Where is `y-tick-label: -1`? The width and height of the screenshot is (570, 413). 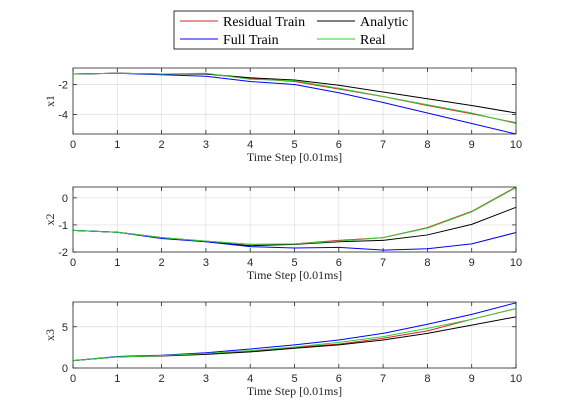 y-tick-label: -1 is located at coordinates (63, 226).